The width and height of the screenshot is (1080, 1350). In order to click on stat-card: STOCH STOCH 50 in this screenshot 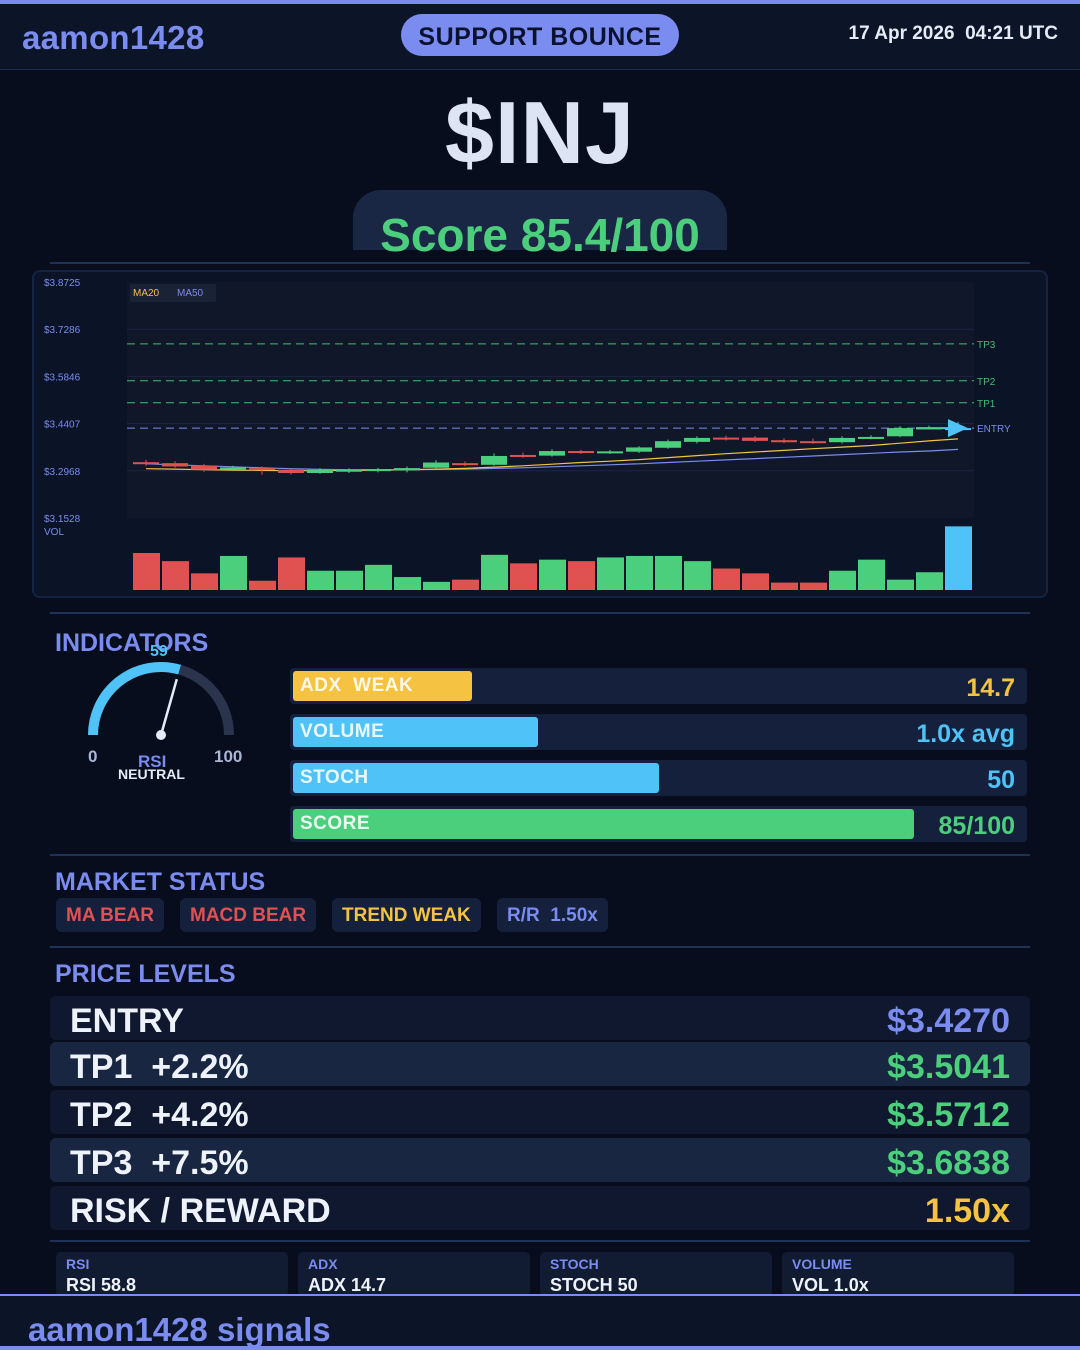, I will do `click(656, 1274)`.